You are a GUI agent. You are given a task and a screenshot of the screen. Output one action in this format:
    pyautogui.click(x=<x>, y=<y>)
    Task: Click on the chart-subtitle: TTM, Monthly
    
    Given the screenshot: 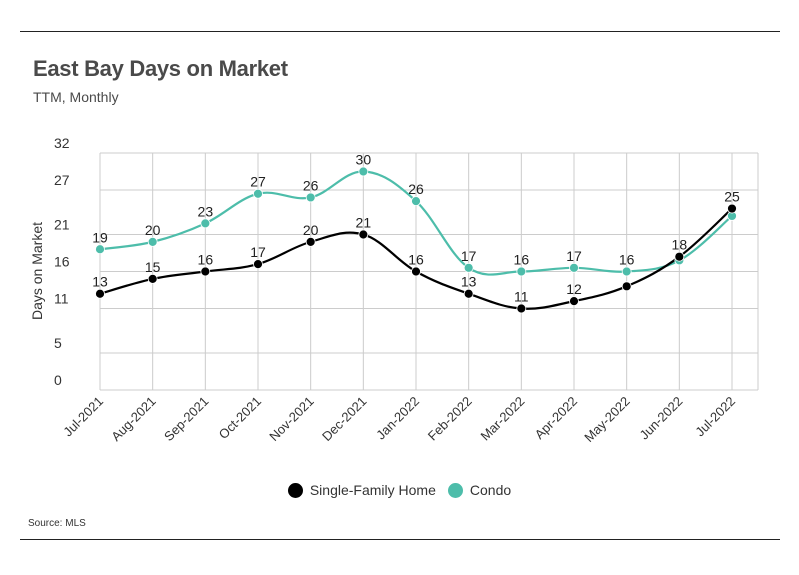 What is the action you would take?
    pyautogui.click(x=76, y=97)
    